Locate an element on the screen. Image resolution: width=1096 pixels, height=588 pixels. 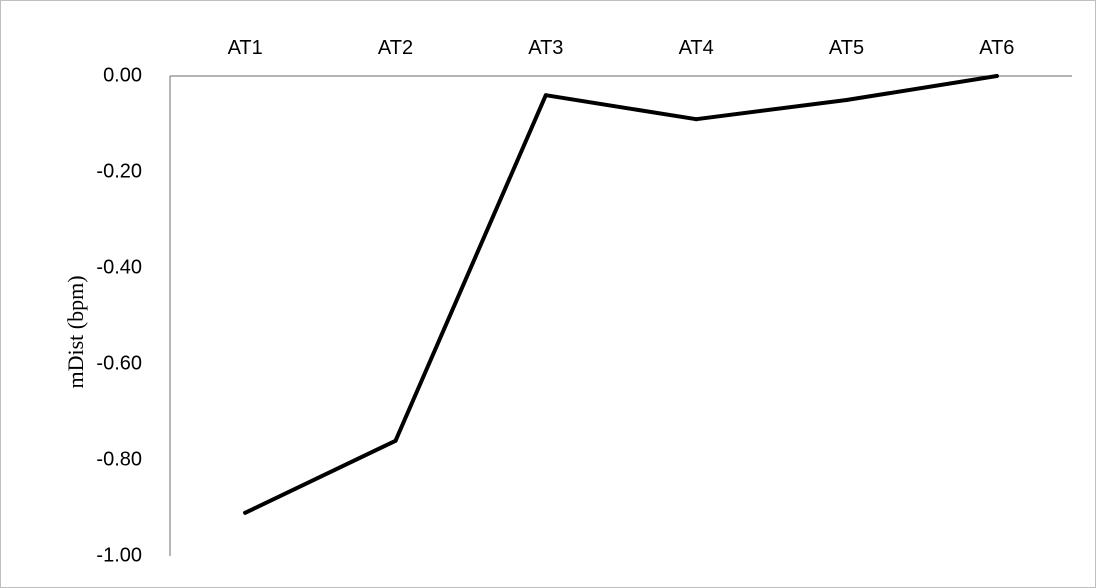
y-tick-label: -0.40 is located at coordinates (119, 267).